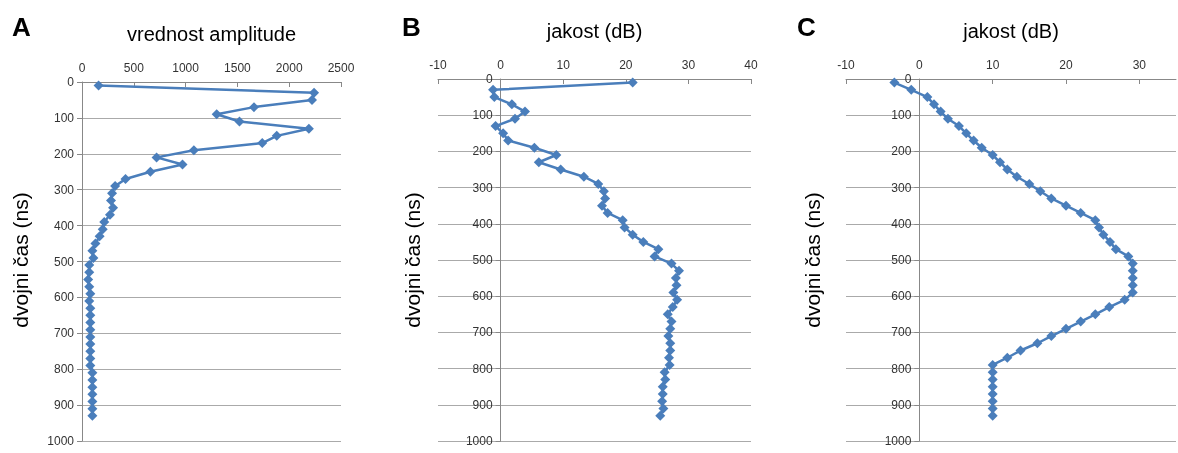 The image size is (1178, 453). What do you see at coordinates (21, 27) in the screenshot?
I see `text: A` at bounding box center [21, 27].